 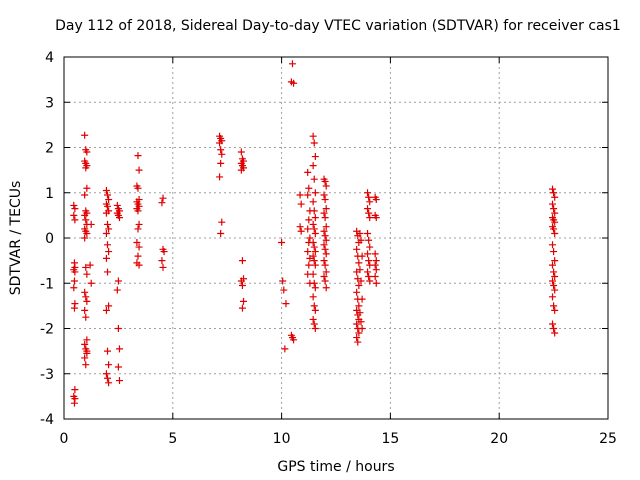 I want to click on x-tick-label: 25, so click(x=608, y=439).